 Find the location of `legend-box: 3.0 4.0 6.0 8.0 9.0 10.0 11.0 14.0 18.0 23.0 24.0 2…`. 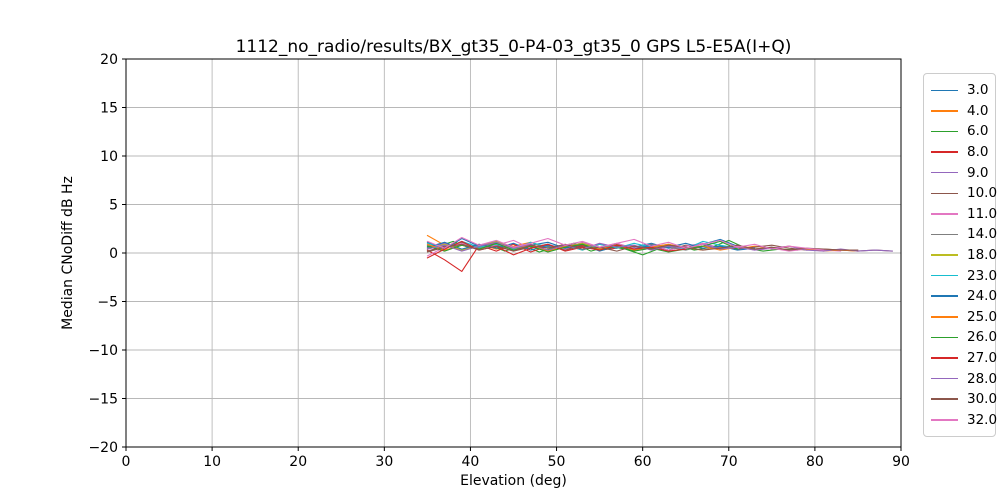

legend-box: 3.0 4.0 6.0 8.0 9.0 10.0 11.0 14.0 18.0 23.0 24.0 2… is located at coordinates (960, 255).